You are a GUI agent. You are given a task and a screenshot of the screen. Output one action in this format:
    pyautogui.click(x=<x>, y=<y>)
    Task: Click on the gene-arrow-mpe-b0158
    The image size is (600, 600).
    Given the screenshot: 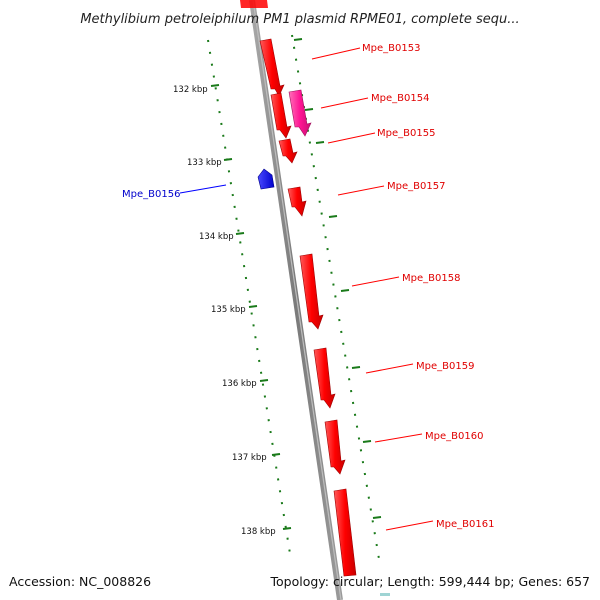 What is the action you would take?
    pyautogui.click(x=311, y=291)
    